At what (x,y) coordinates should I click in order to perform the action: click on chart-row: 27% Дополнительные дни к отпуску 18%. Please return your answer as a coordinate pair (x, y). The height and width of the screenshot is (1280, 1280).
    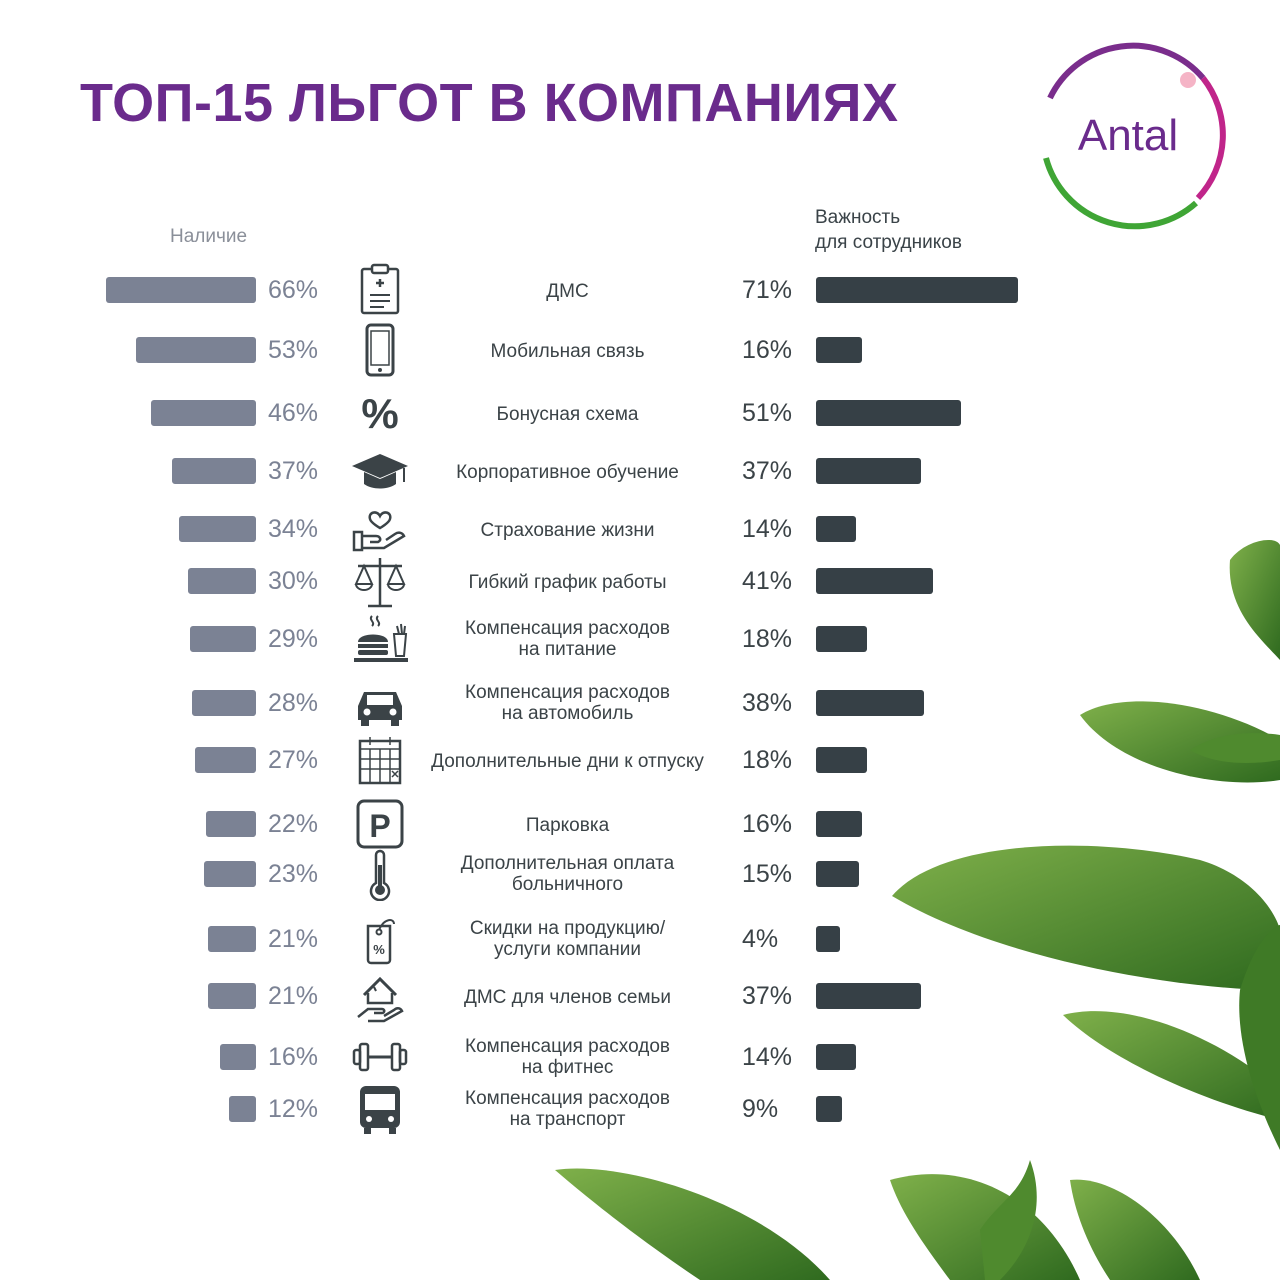
    Looking at the image, I should click on (640, 761).